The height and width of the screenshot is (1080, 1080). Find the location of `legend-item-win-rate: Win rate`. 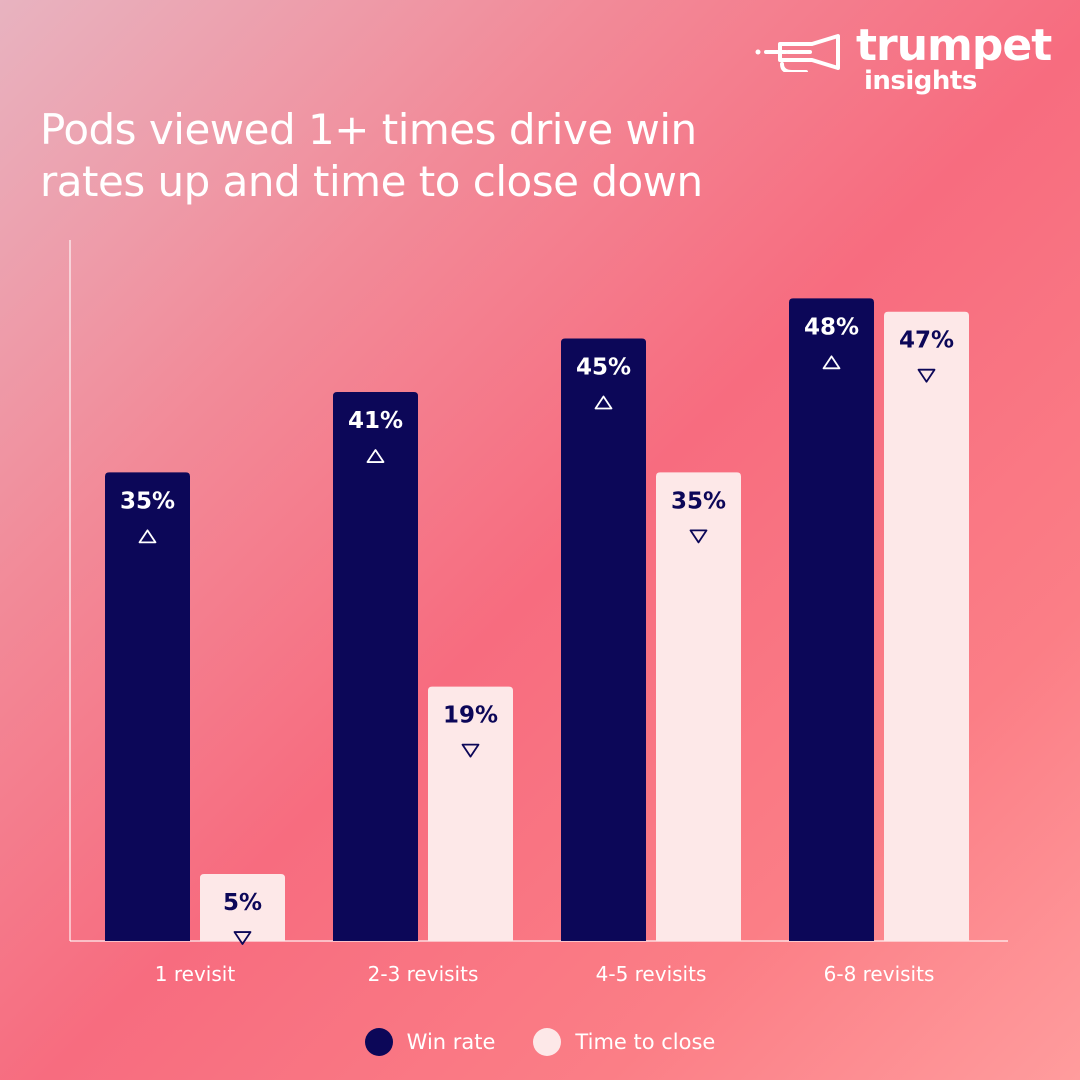

legend-item-win-rate: Win rate is located at coordinates (430, 1042).